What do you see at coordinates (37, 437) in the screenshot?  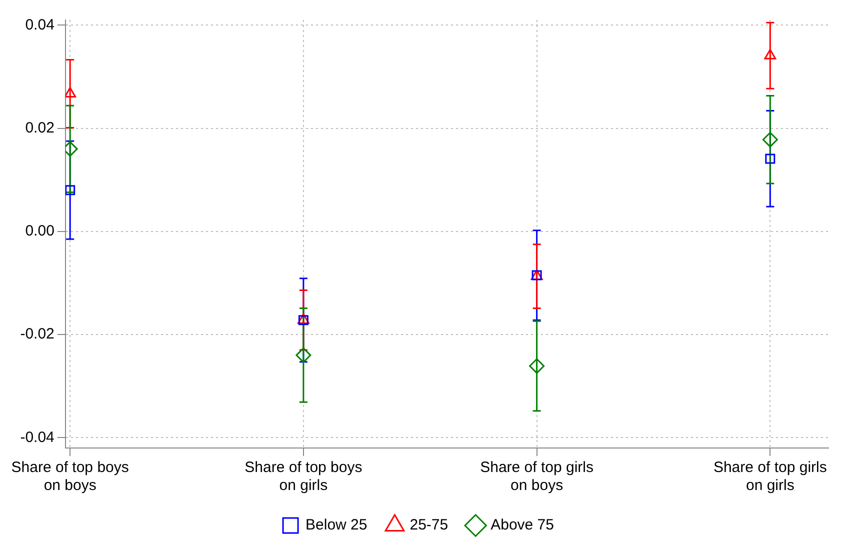 I see `y-tick-label: -0.04` at bounding box center [37, 437].